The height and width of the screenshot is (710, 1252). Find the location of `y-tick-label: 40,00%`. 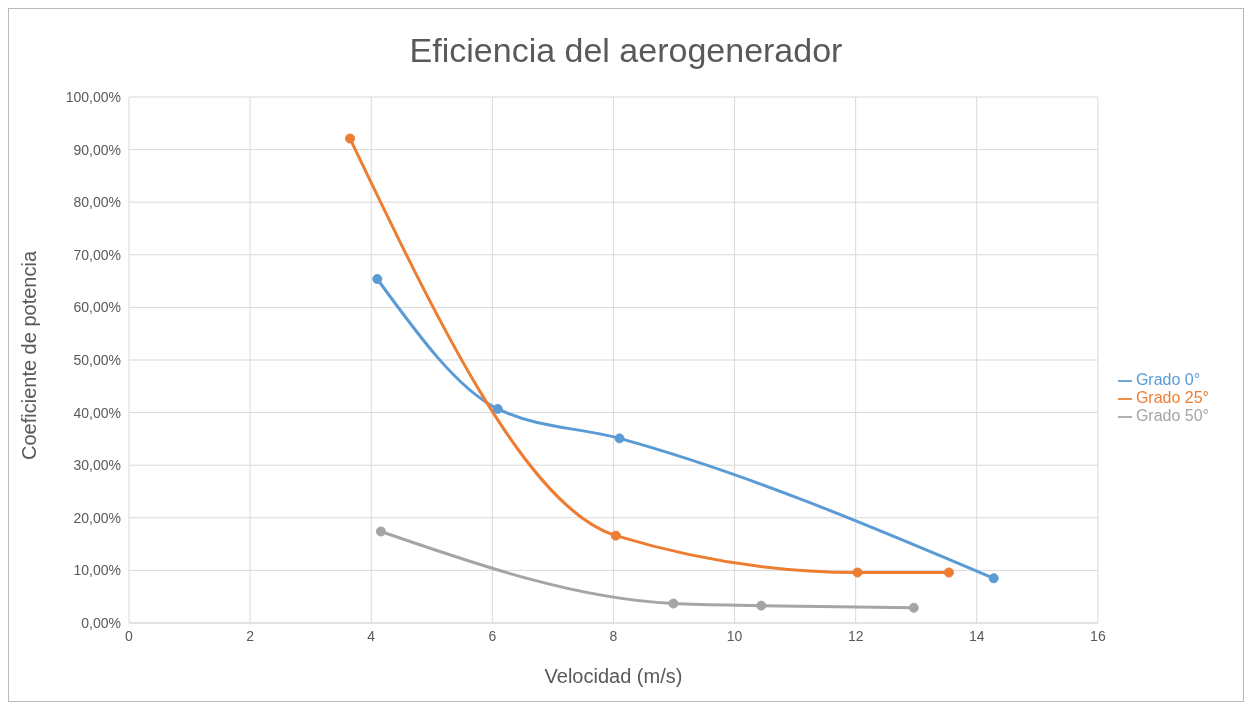

y-tick-label: 40,00% is located at coordinates (97, 412).